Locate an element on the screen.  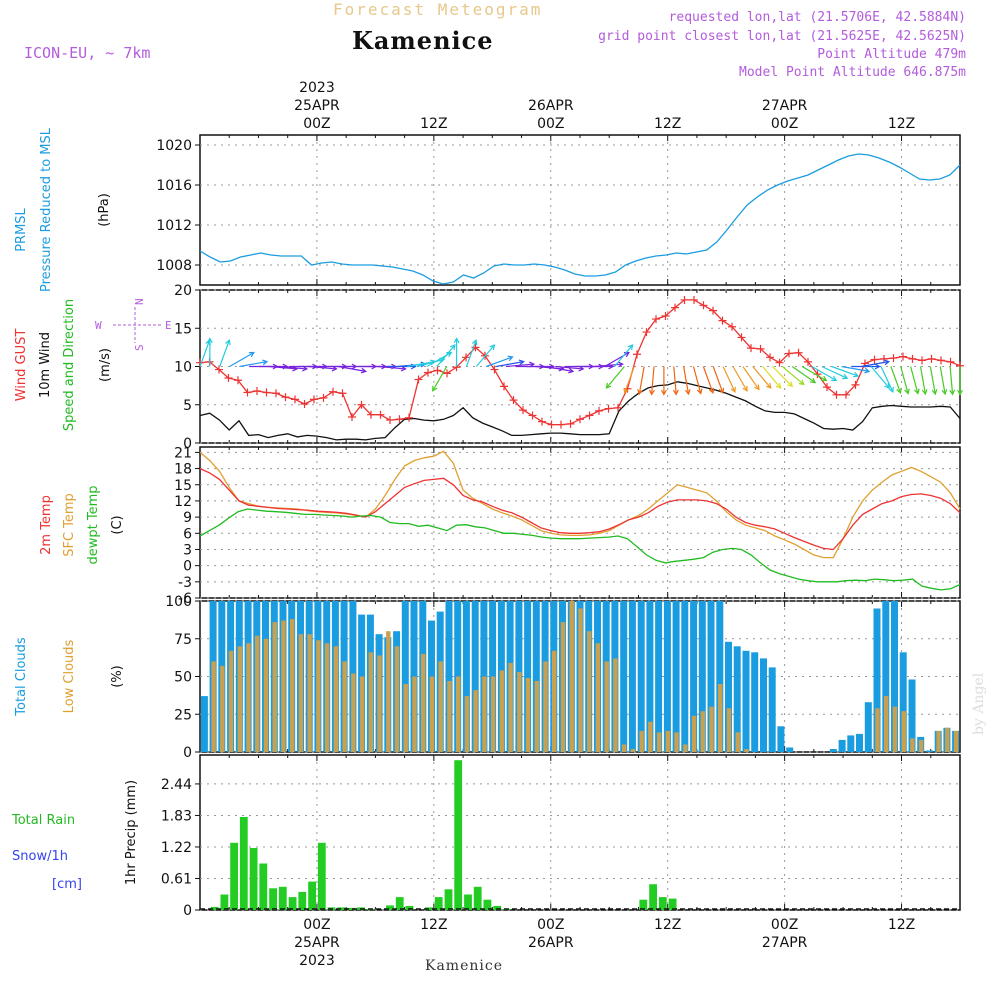
top-time-label: 27APR is located at coordinates (785, 106).